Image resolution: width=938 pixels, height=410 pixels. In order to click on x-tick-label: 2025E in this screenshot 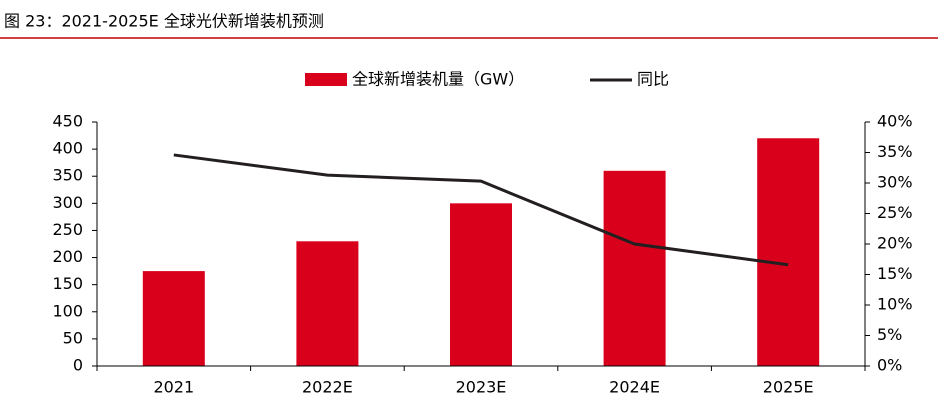, I will do `click(788, 387)`.